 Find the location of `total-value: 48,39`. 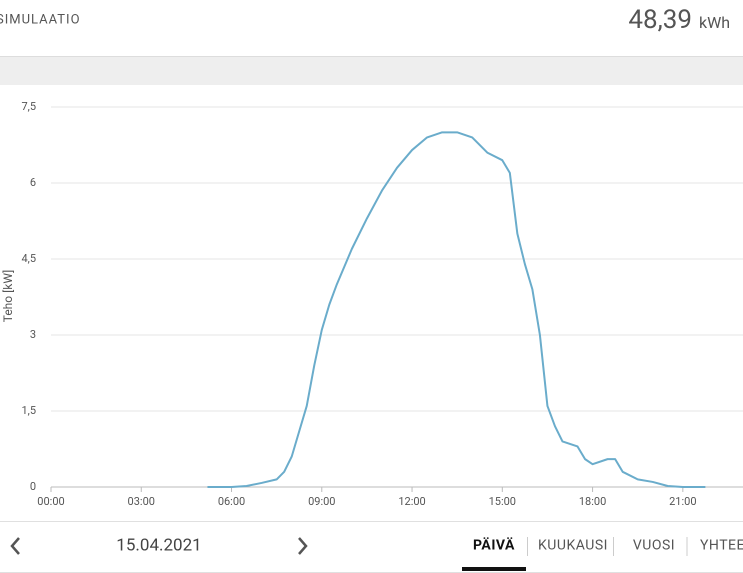

total-value: 48,39 is located at coordinates (660, 20).